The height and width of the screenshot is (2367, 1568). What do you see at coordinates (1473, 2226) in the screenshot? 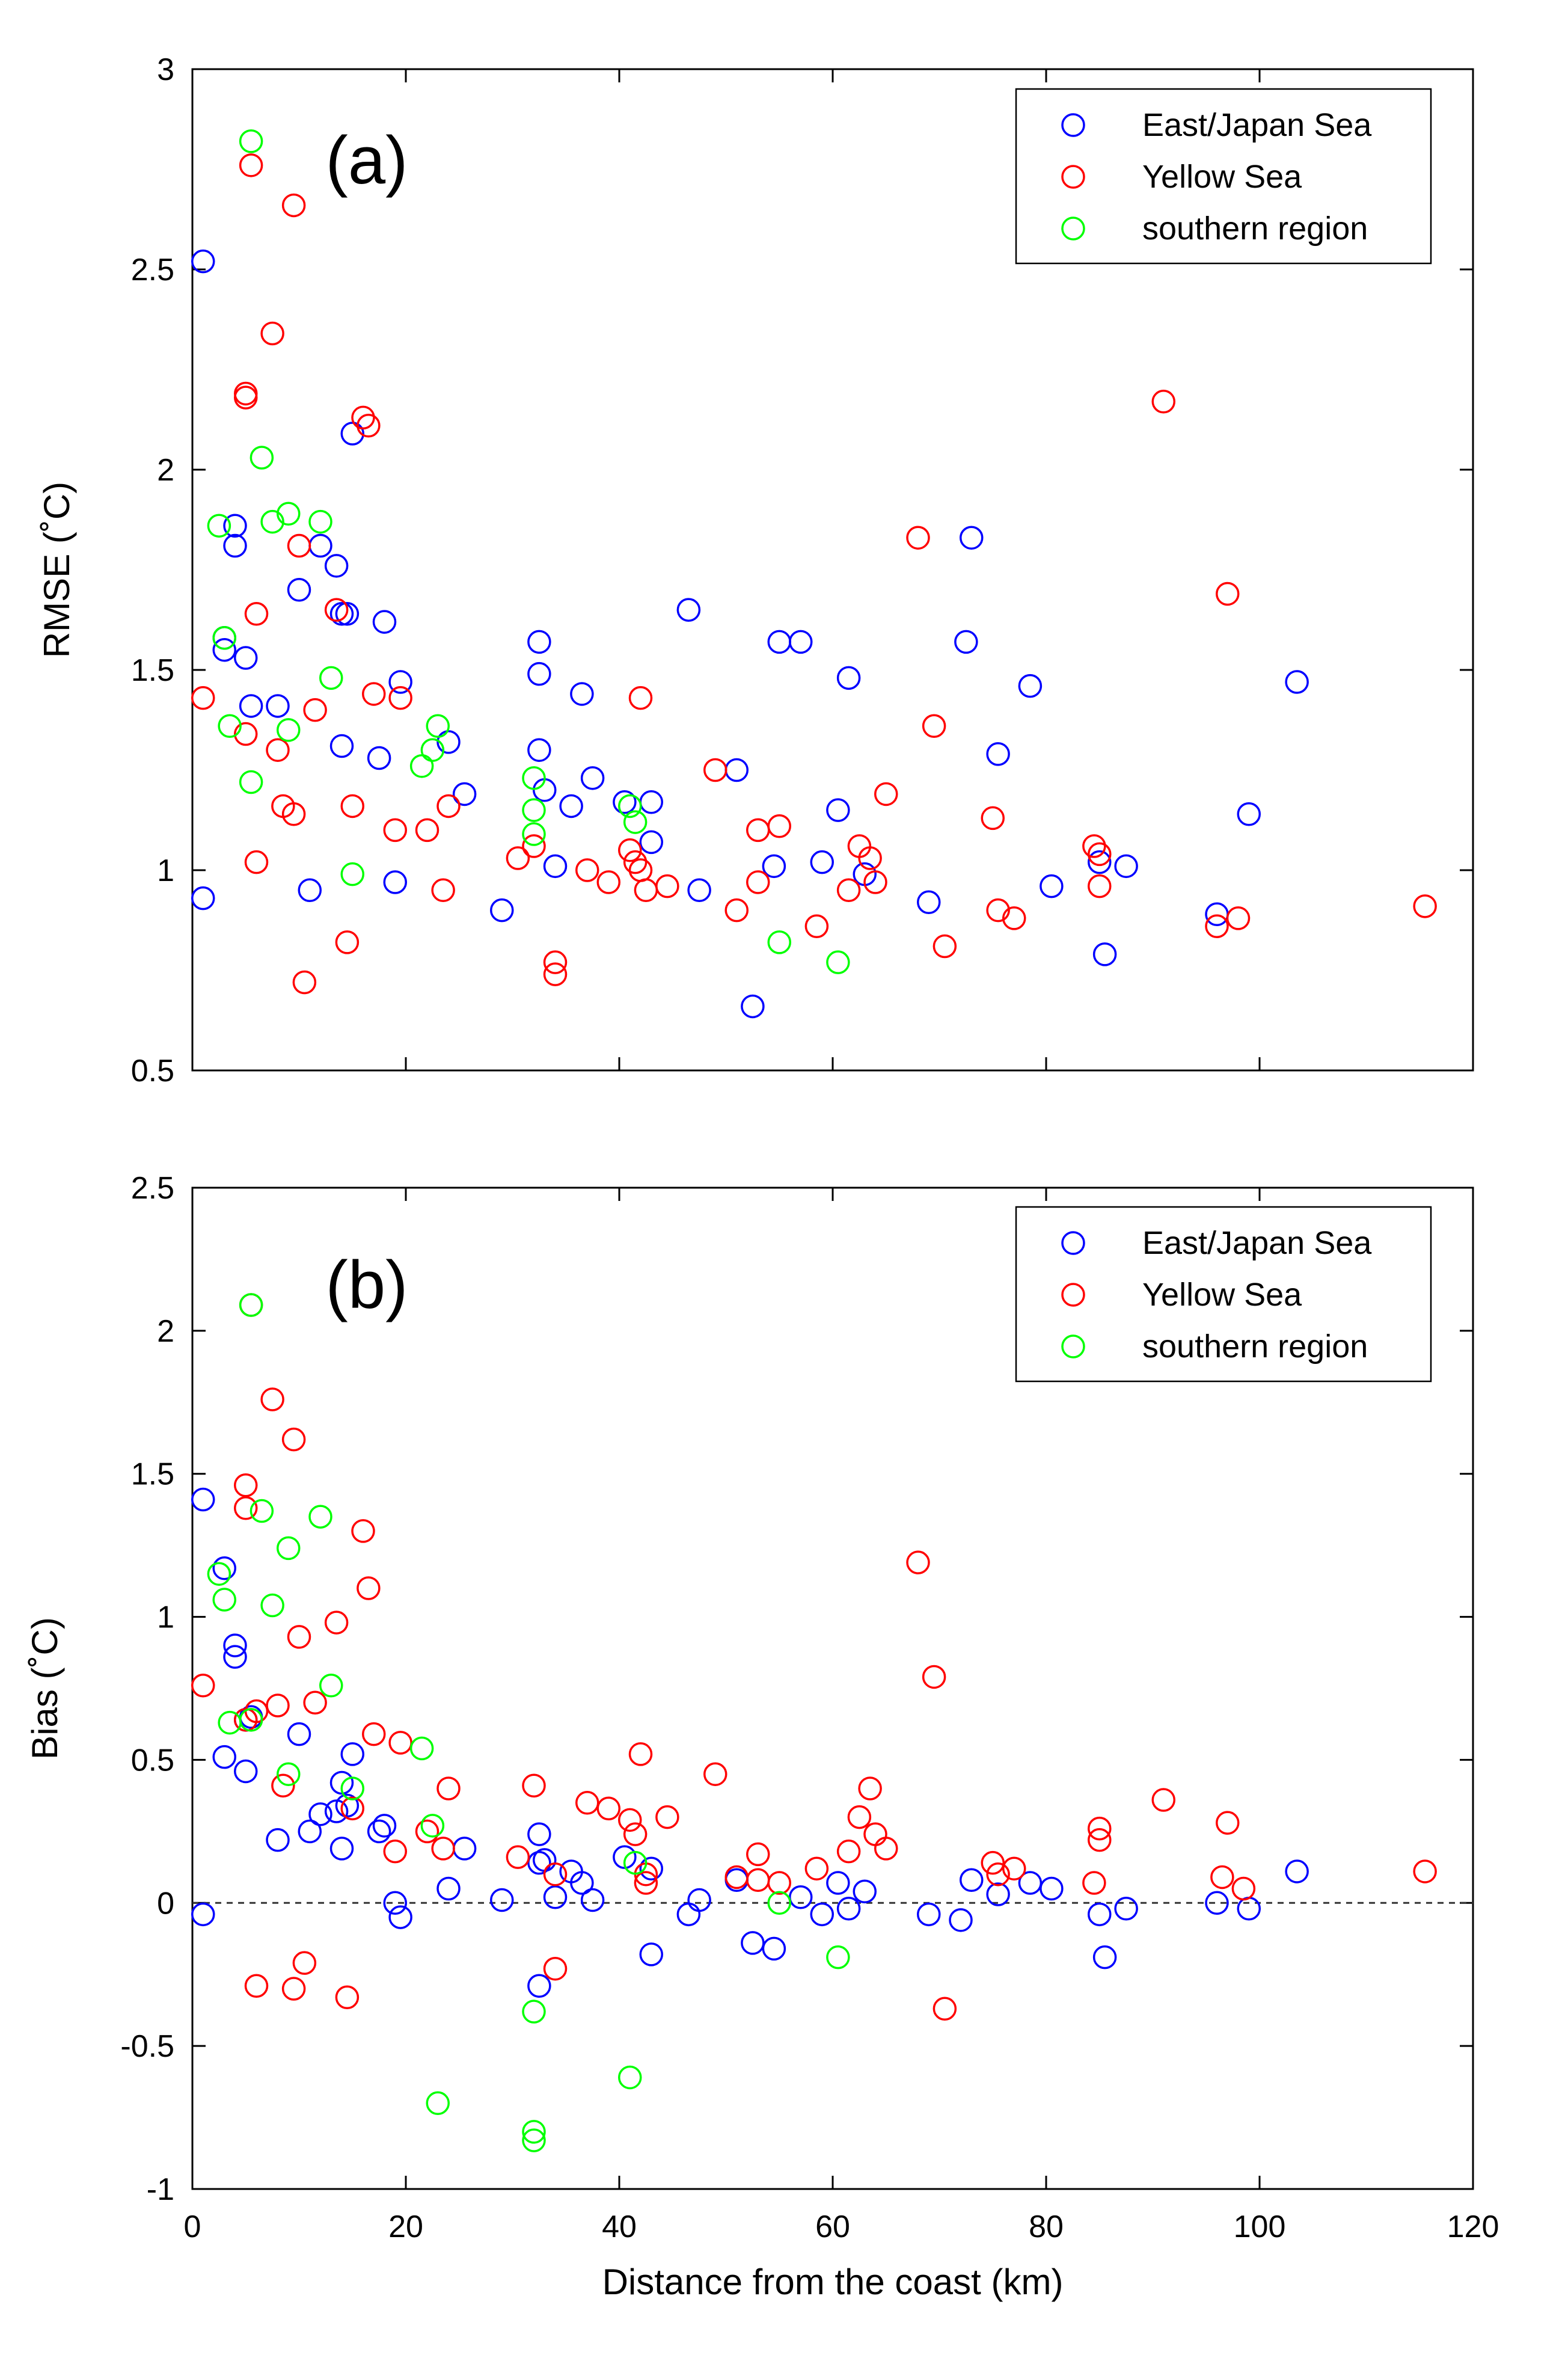
I see `x-tick-label: 120` at bounding box center [1473, 2226].